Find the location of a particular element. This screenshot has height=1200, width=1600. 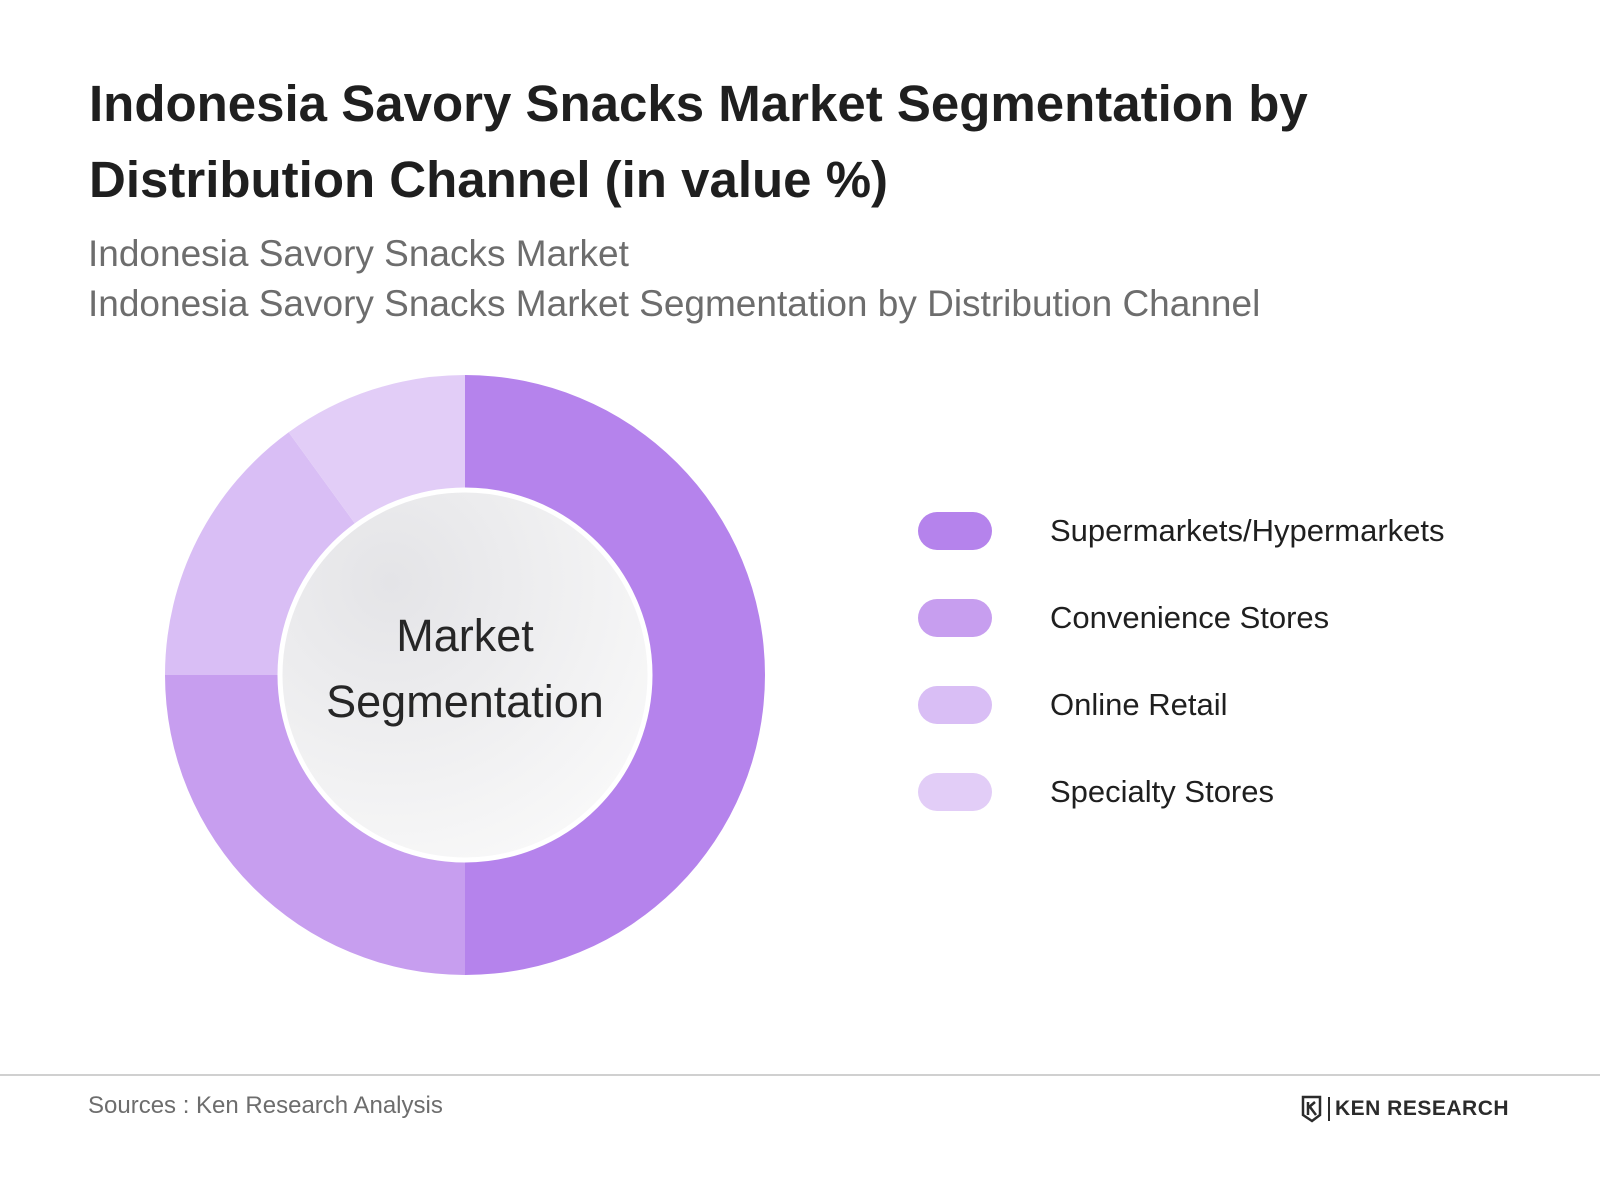

subtitle-market: Indonesia Savory Snacks Market is located at coordinates (358, 253).